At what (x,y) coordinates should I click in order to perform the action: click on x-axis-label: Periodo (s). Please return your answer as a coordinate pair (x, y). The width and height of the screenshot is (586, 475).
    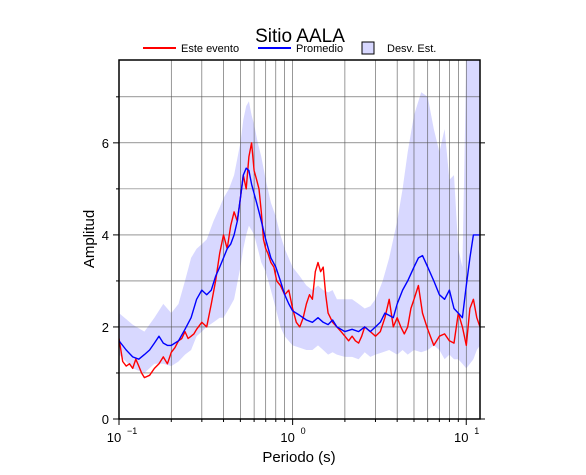
    Looking at the image, I should click on (298, 457).